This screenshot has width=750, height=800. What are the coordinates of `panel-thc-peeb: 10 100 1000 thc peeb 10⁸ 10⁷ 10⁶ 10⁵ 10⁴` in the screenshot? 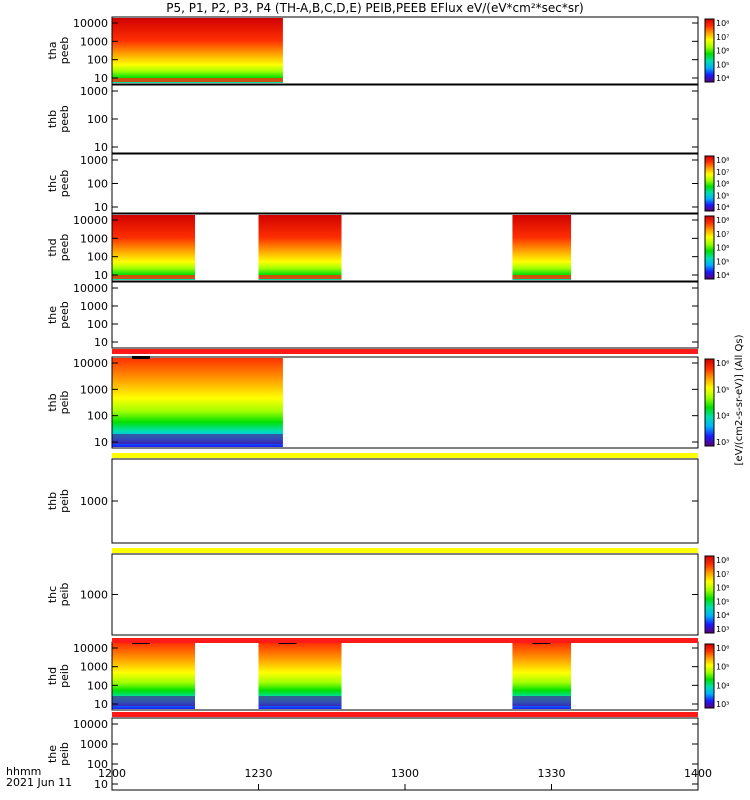 It's located at (387, 183).